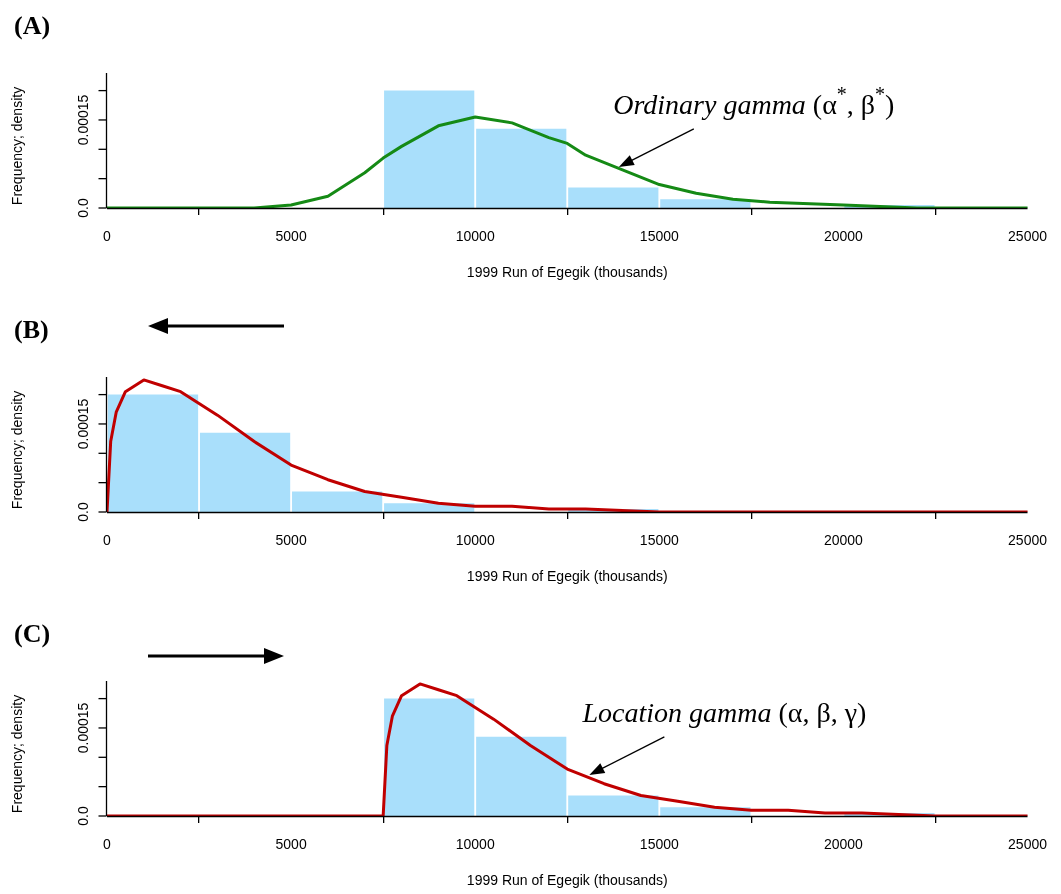  Describe the element at coordinates (32, 633) in the screenshot. I see `chart-title: (C)` at that location.